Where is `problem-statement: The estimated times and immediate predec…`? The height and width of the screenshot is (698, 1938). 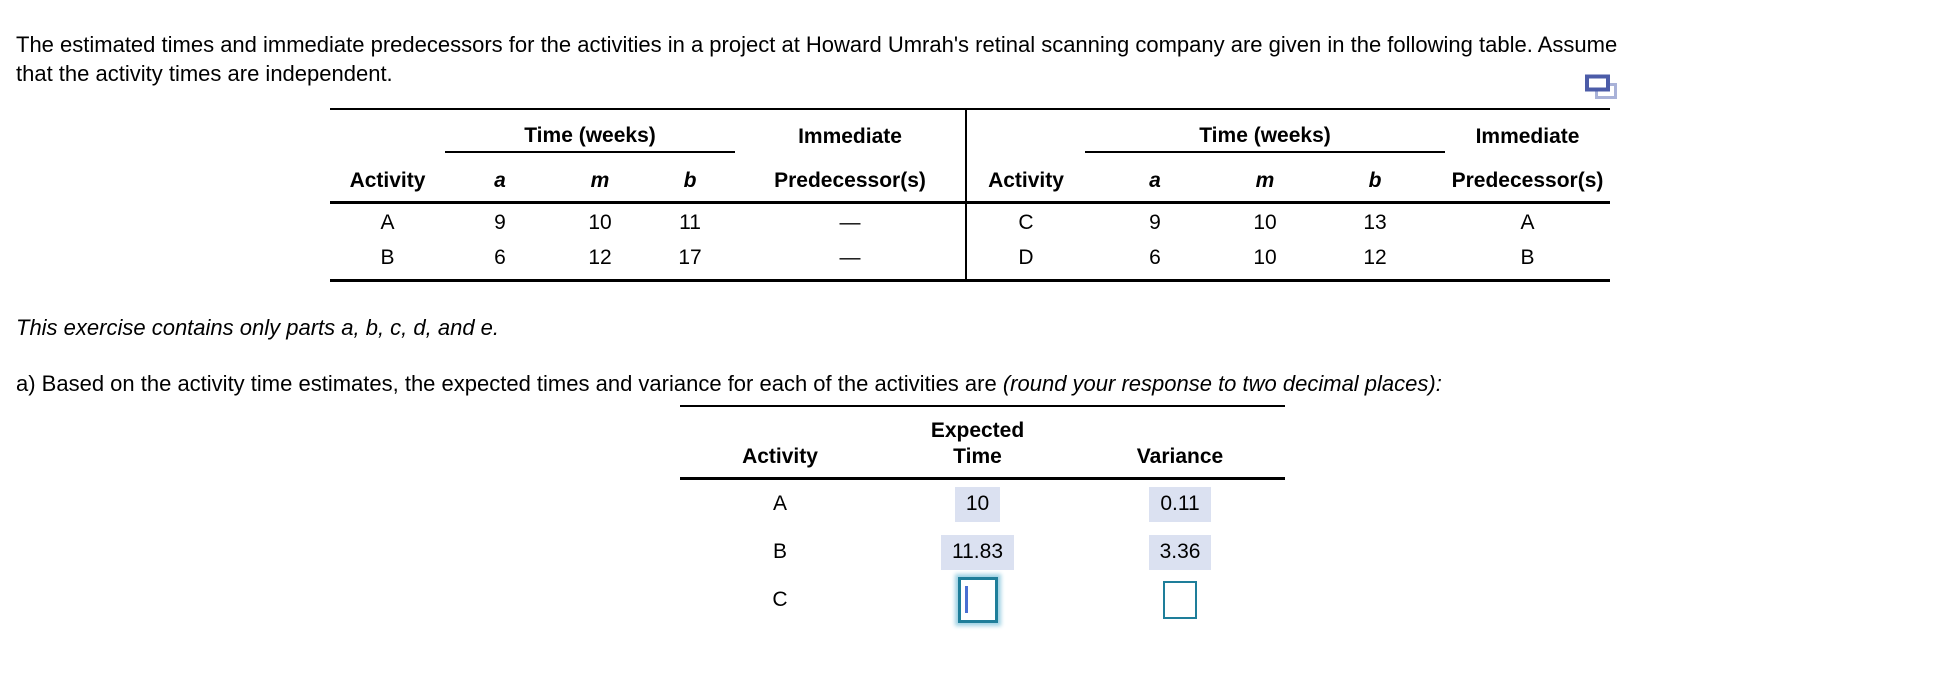
problem-statement: The estimated times and immediate predec… is located at coordinates (972, 59).